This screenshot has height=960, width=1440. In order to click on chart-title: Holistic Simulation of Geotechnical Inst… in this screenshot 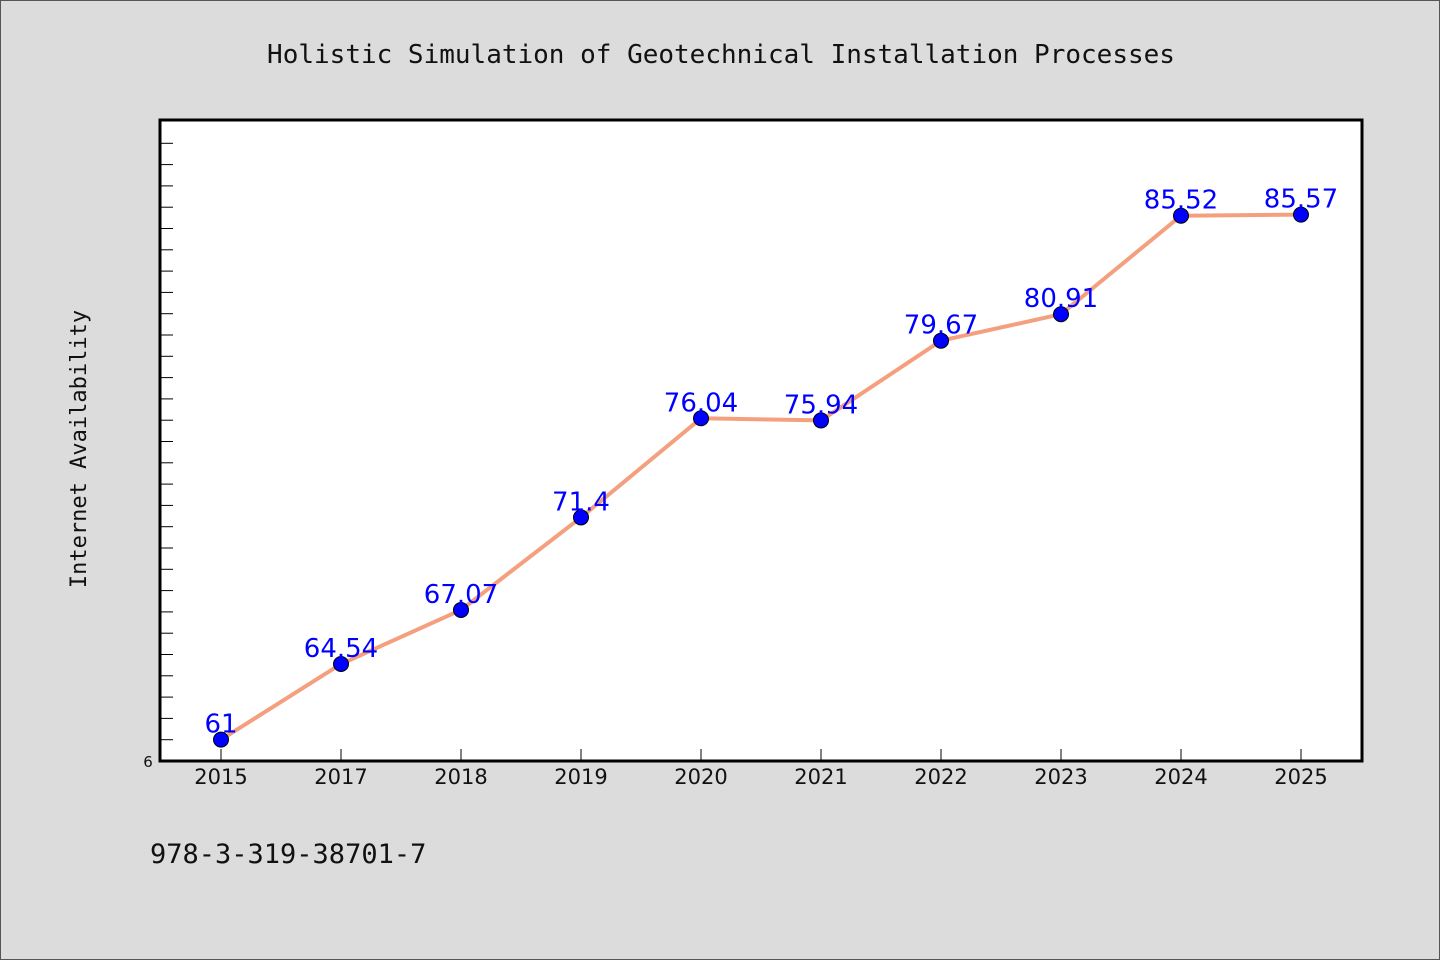, I will do `click(721, 55)`.